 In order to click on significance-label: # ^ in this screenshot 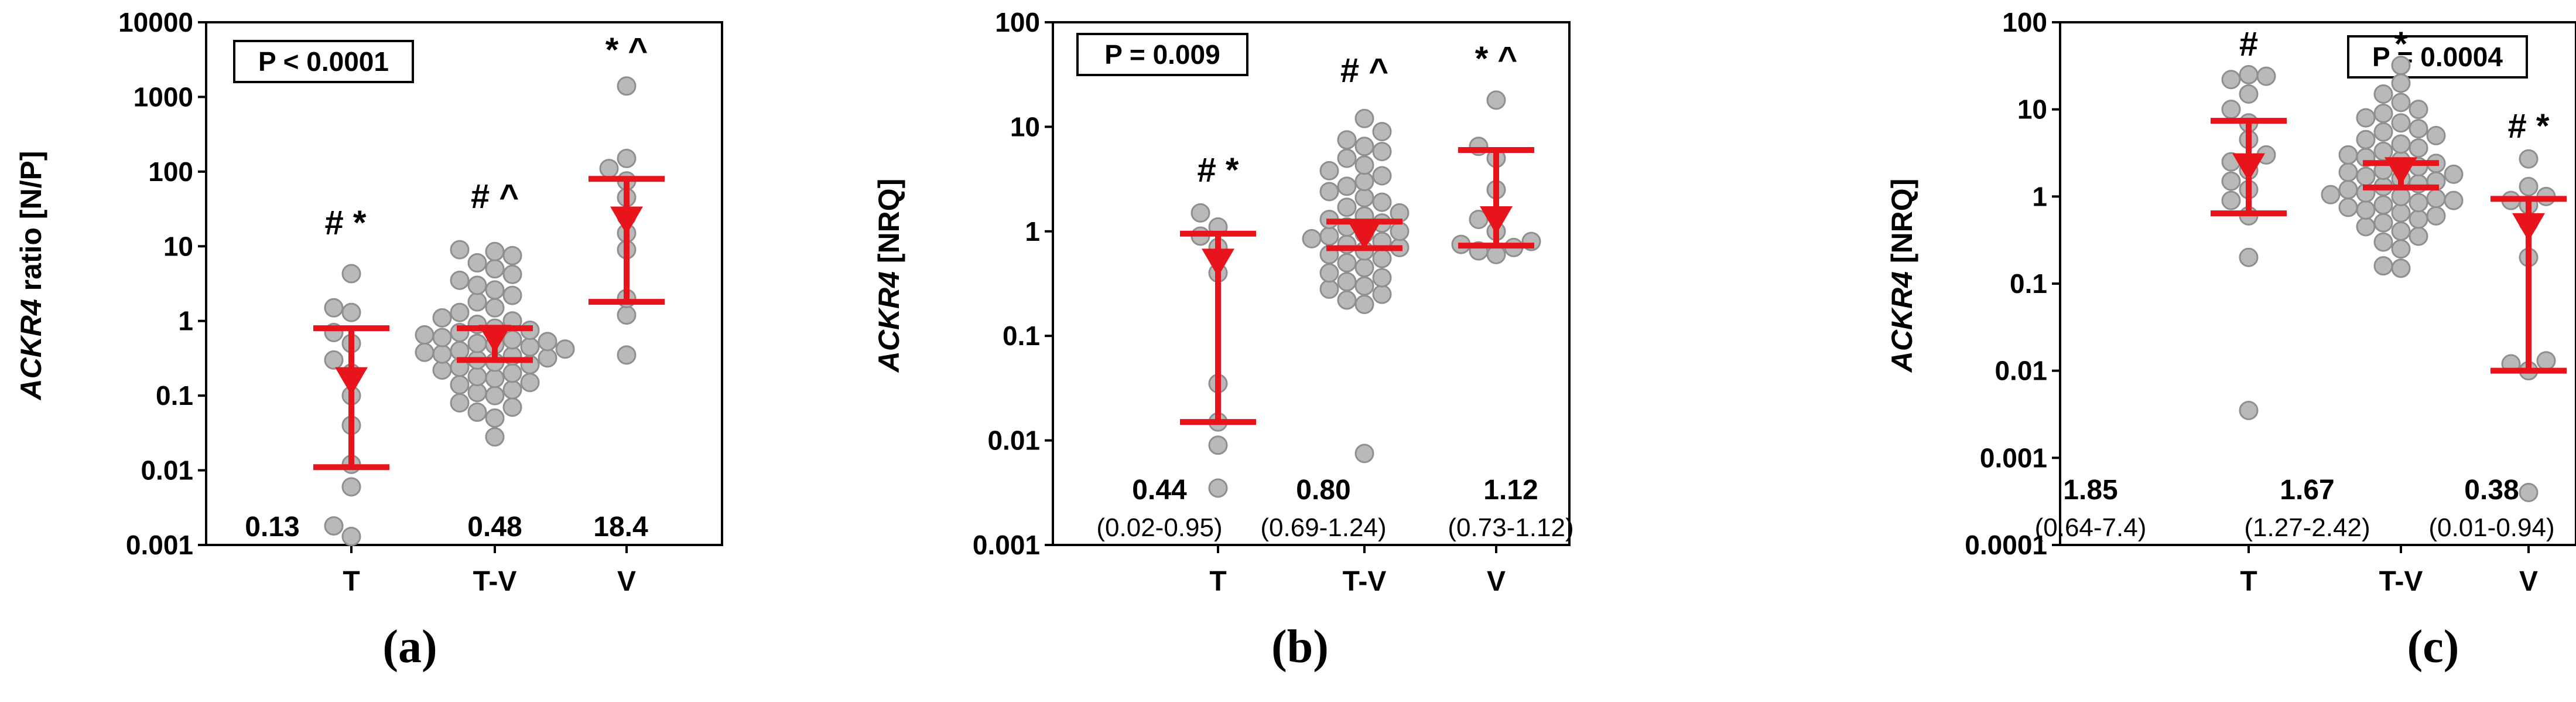, I will do `click(495, 197)`.